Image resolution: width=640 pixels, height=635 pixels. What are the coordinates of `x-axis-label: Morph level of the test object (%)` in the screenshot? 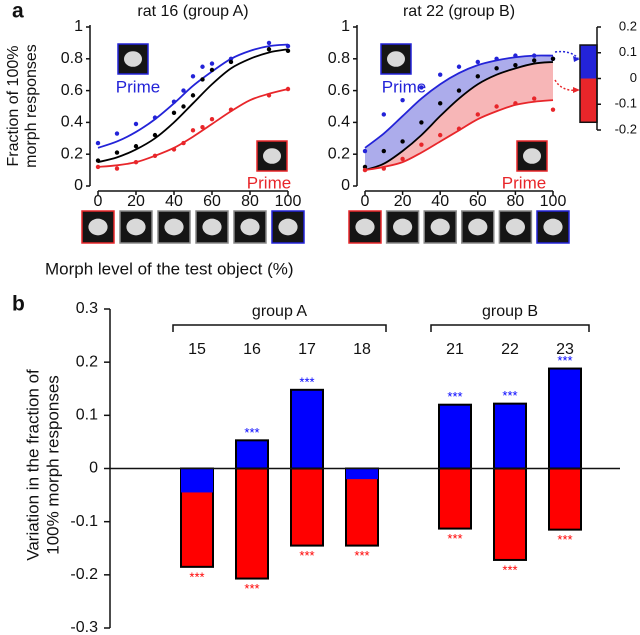 It's located at (169, 268).